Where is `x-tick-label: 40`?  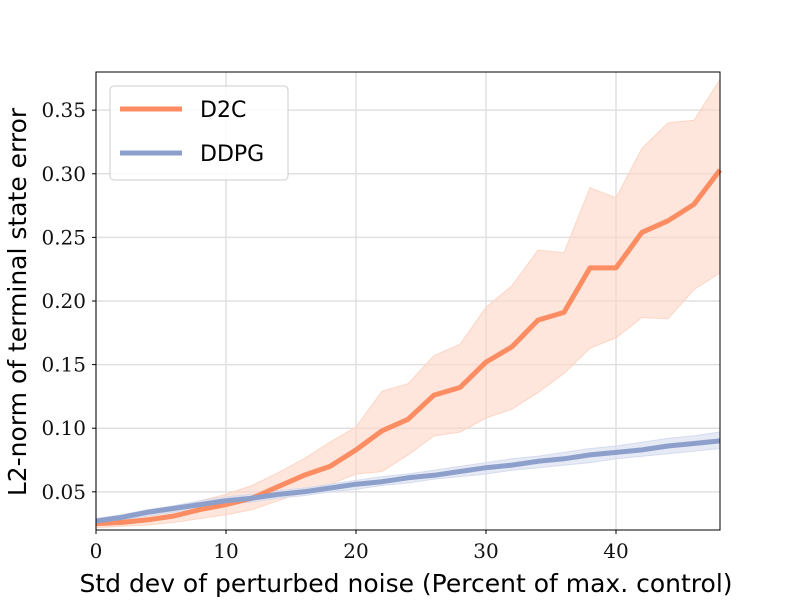
x-tick-label: 40 is located at coordinates (615, 551).